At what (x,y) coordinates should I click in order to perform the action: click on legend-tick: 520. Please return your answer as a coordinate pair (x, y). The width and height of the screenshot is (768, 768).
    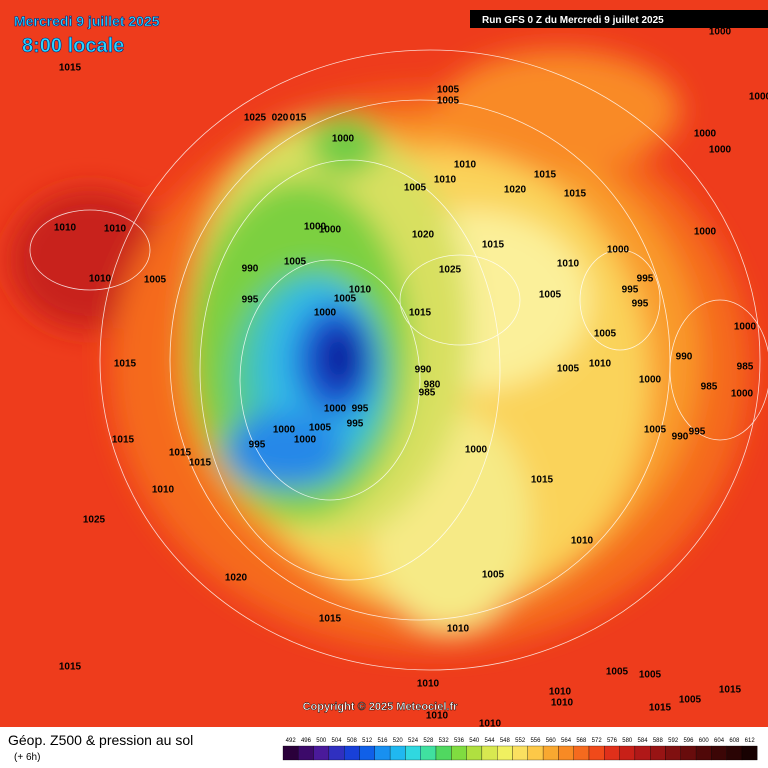
    Looking at the image, I should click on (398, 741).